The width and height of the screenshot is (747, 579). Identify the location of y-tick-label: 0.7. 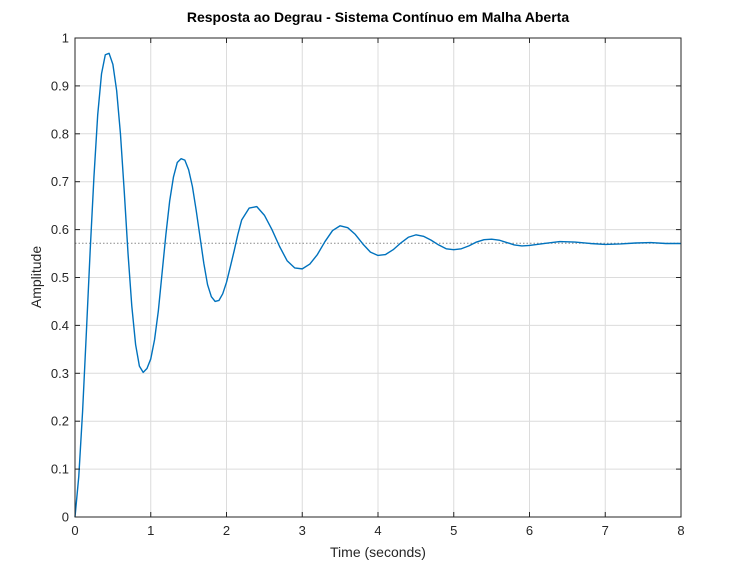
(60, 181).